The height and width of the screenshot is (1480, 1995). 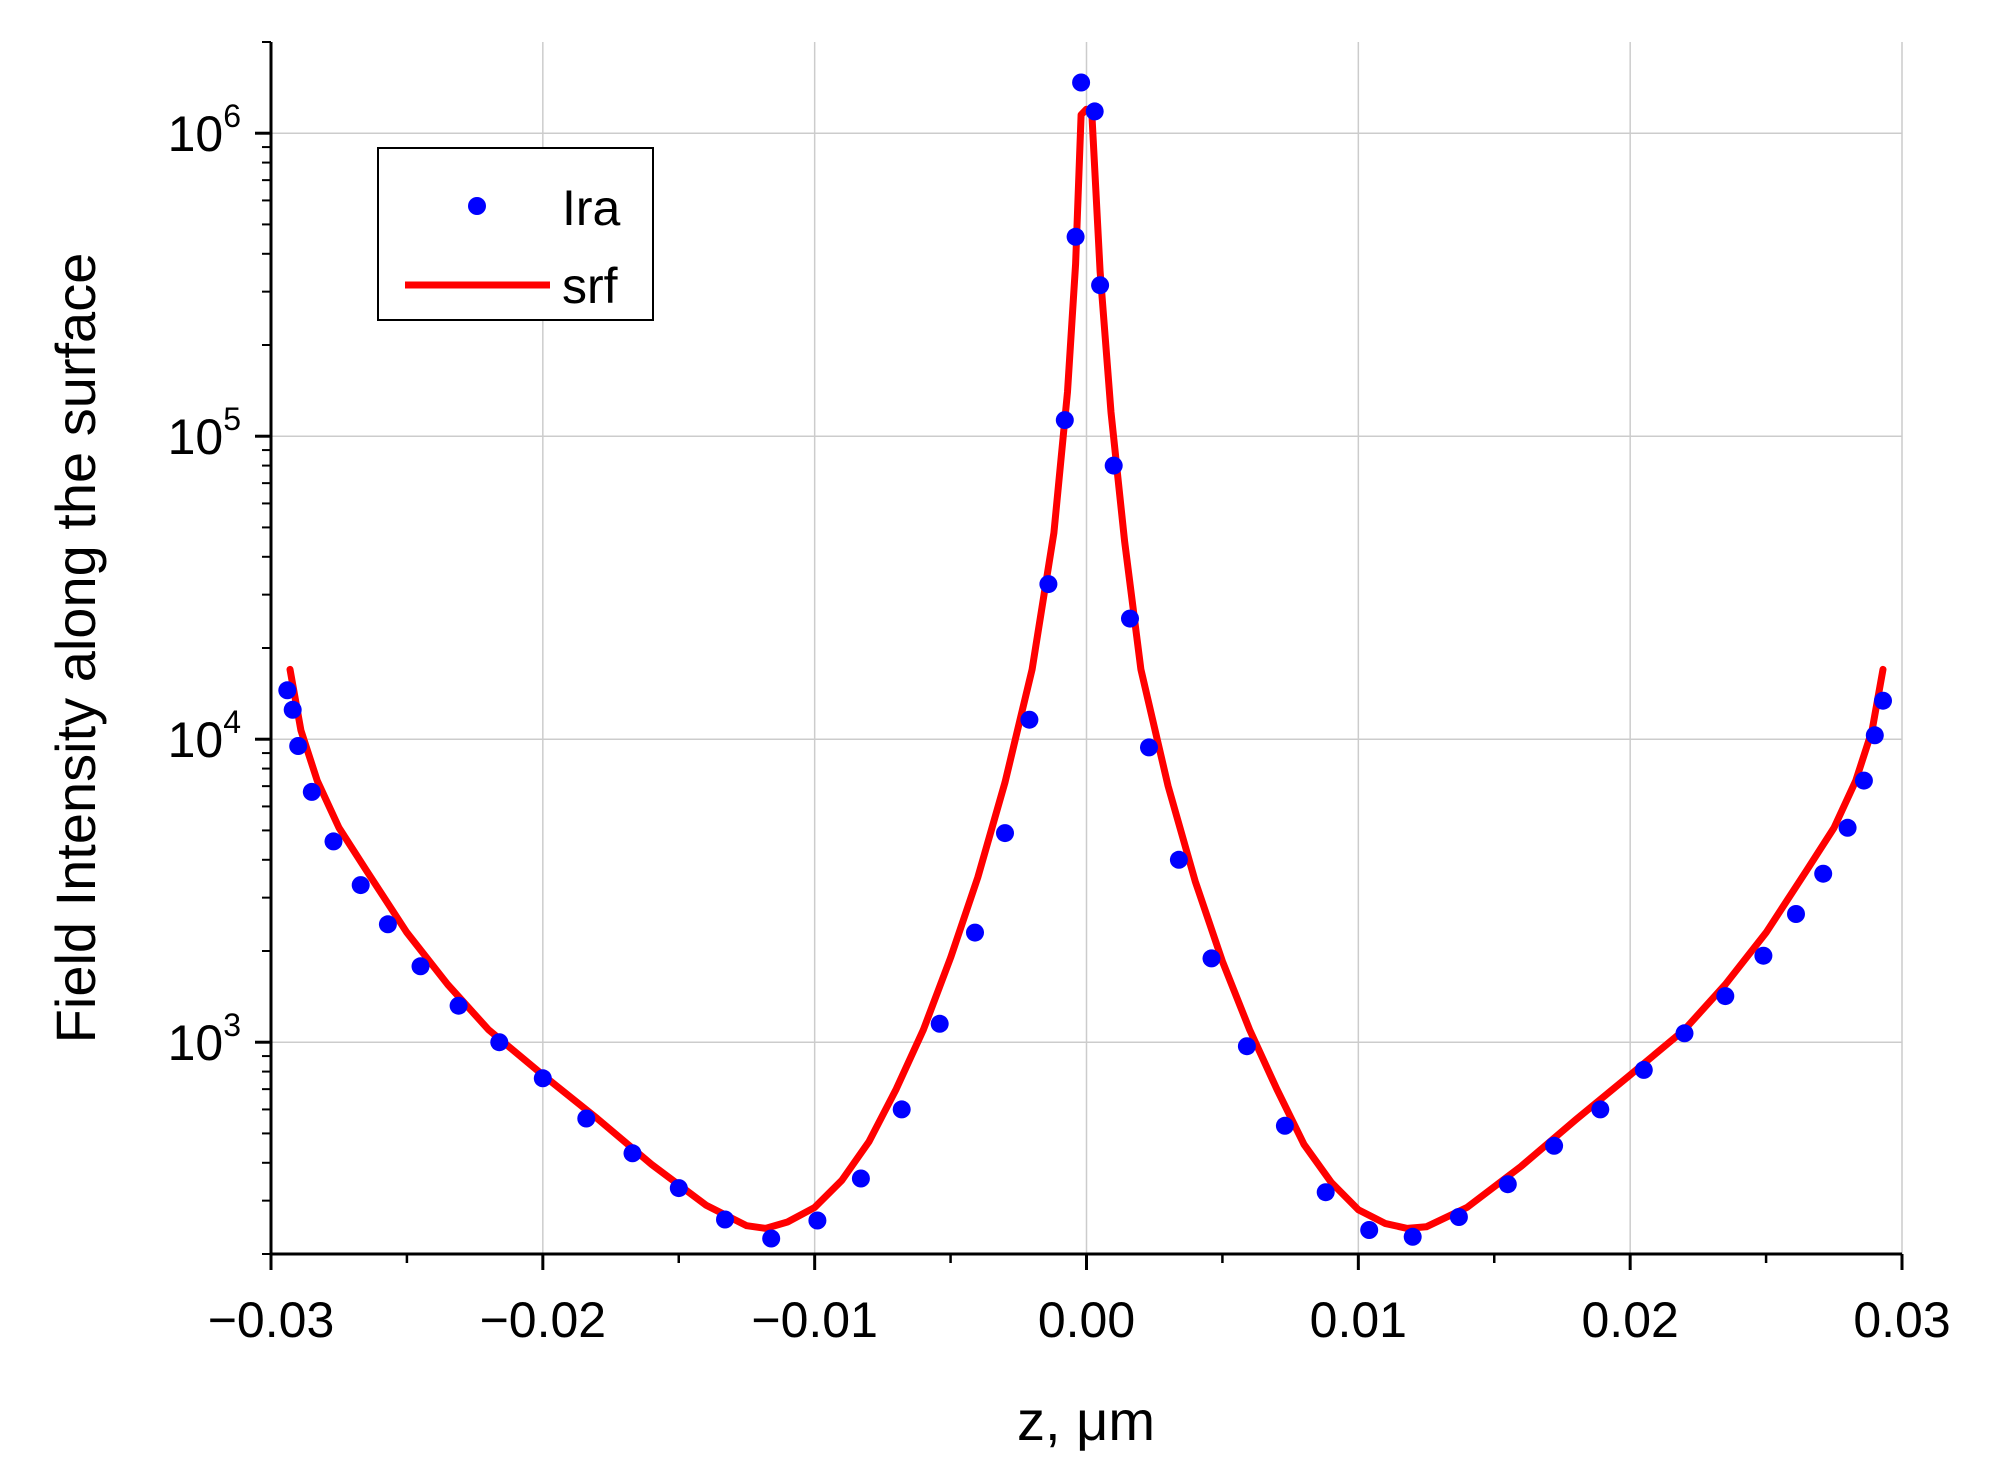 What do you see at coordinates (232, 116) in the screenshot?
I see `y-tick-exponent: 6` at bounding box center [232, 116].